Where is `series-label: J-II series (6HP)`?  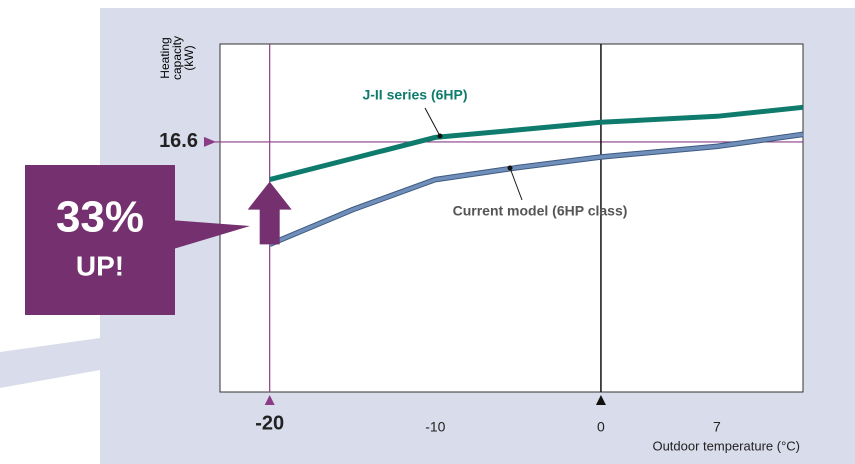
series-label: J-II series (6HP) is located at coordinates (414, 95).